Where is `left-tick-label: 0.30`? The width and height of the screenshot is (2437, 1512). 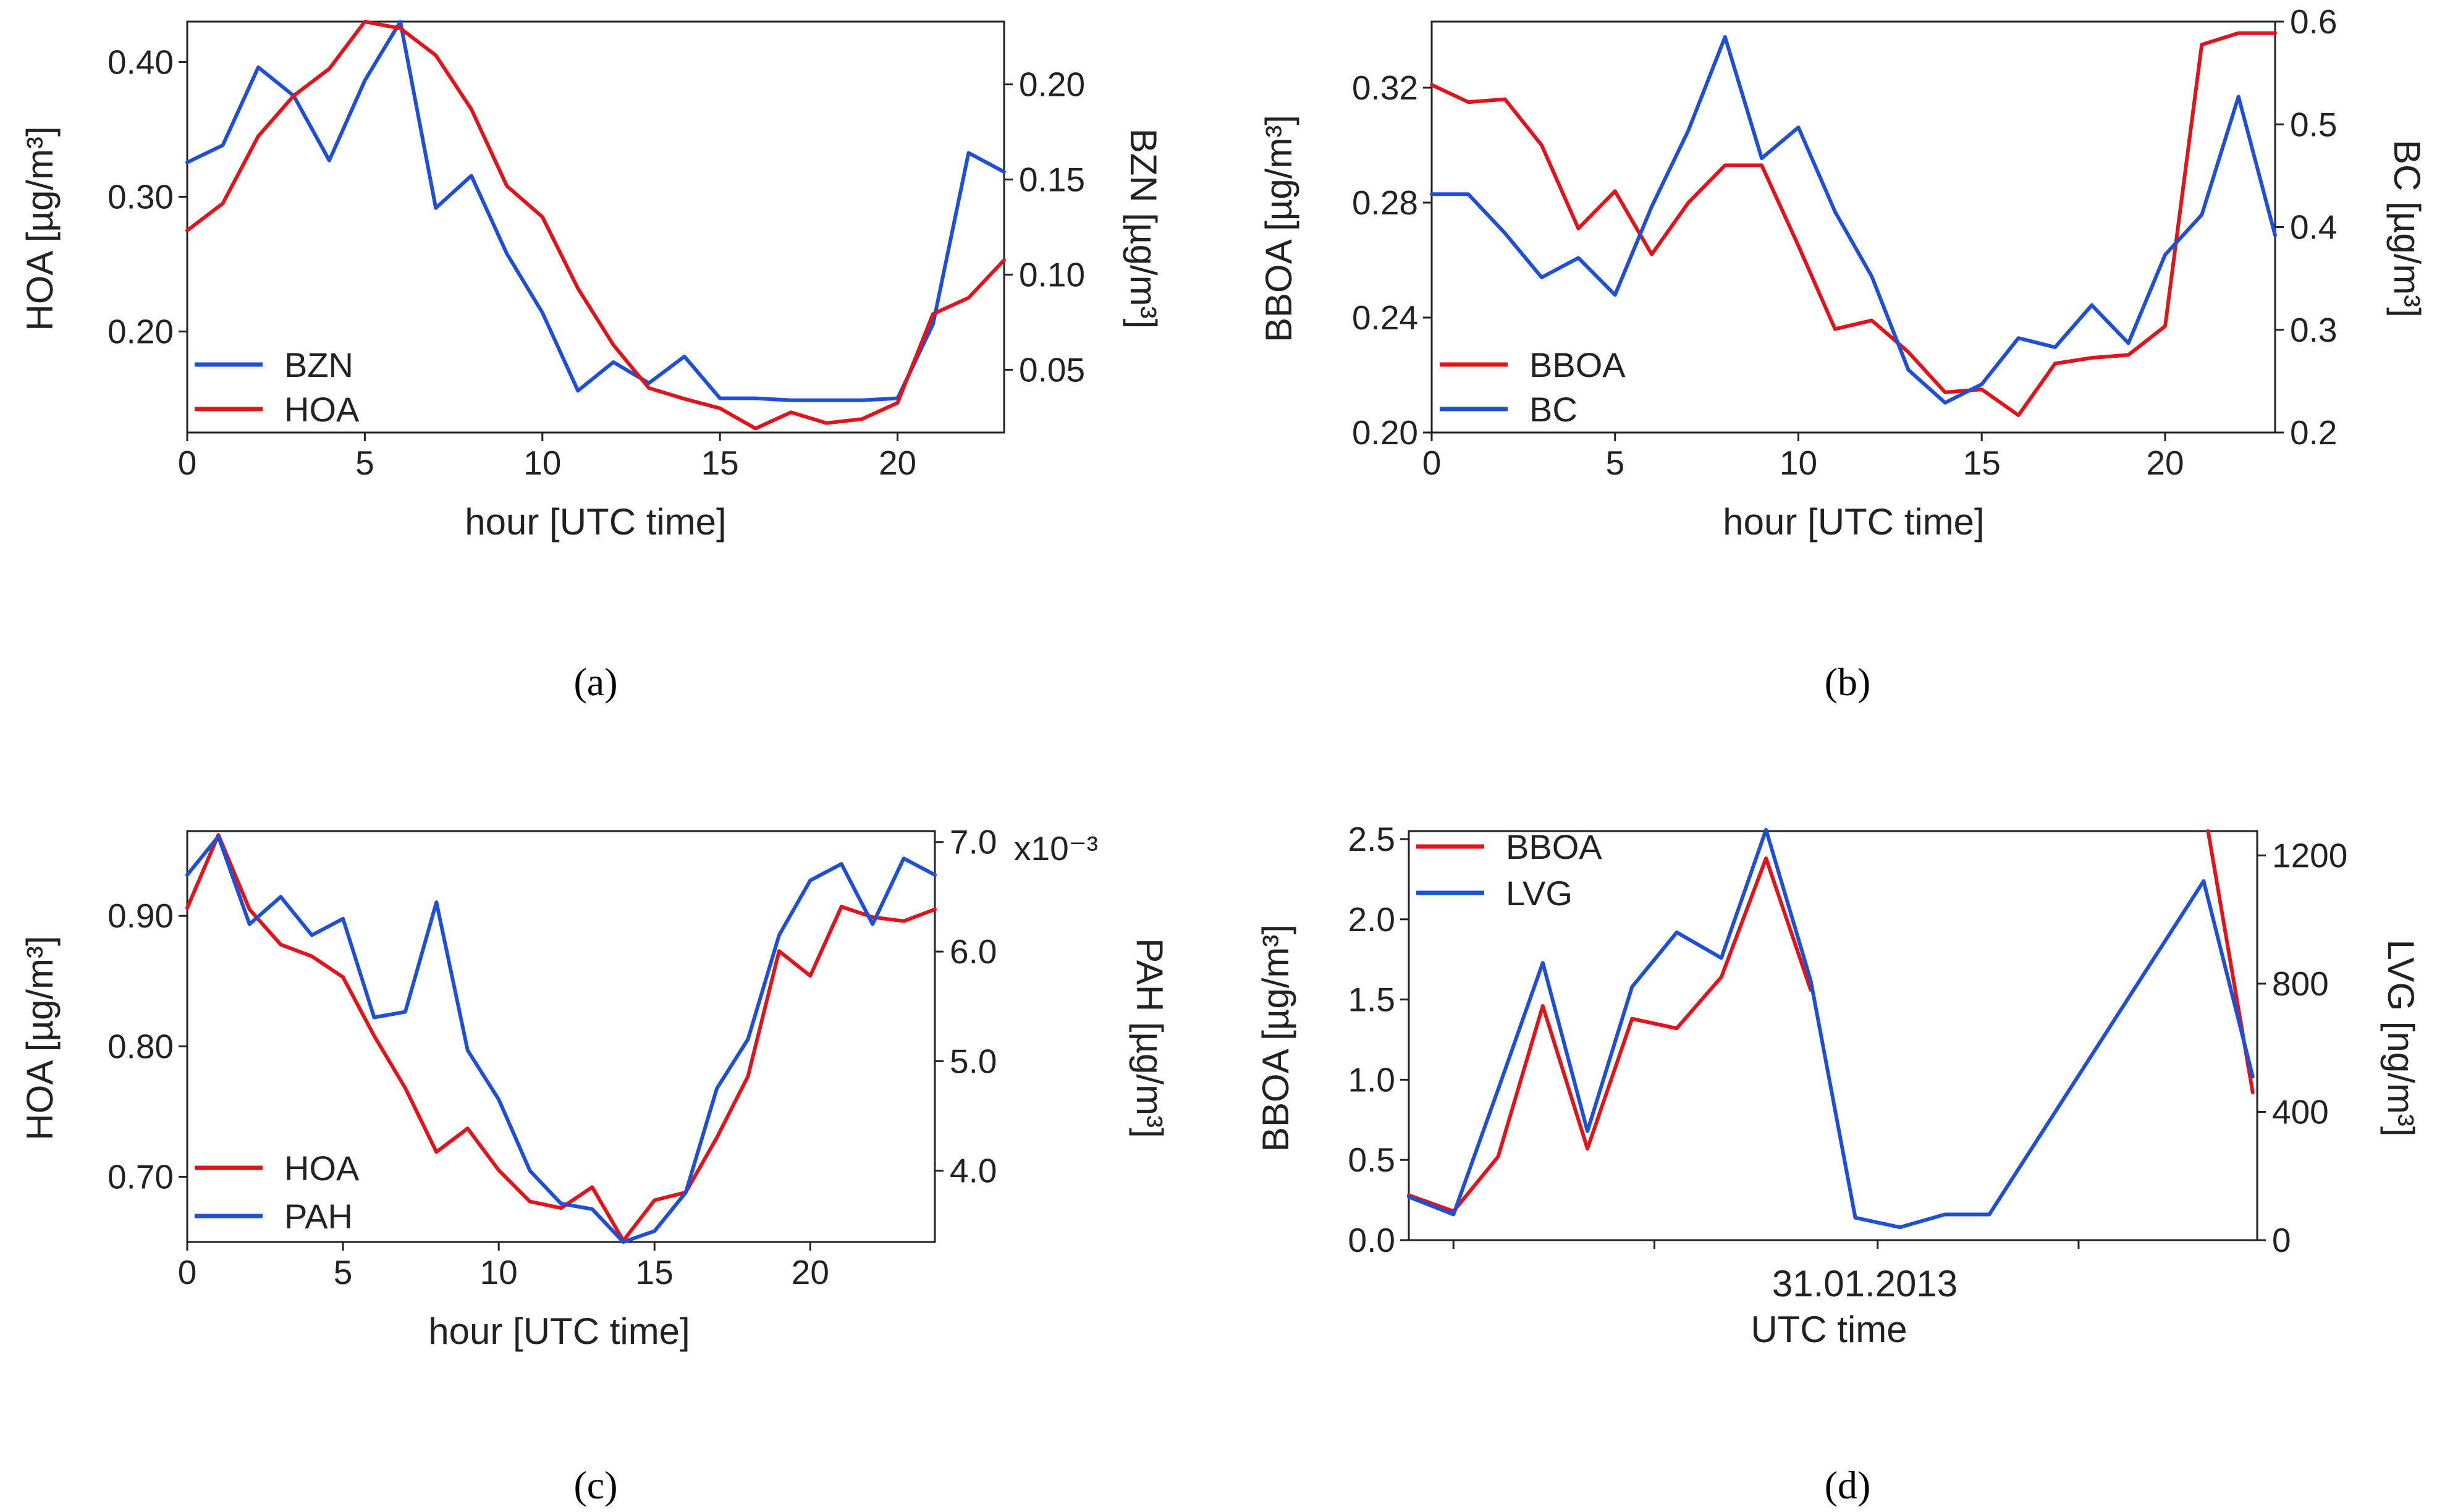 left-tick-label: 0.30 is located at coordinates (141, 197).